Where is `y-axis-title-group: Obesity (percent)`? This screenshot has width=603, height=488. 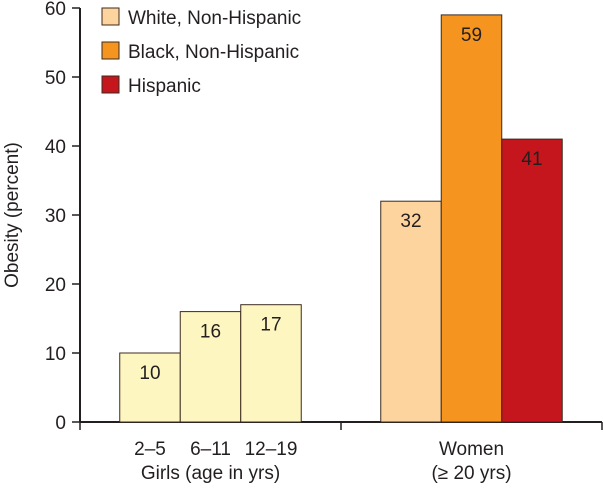
y-axis-title-group: Obesity (percent) is located at coordinates (12, 215).